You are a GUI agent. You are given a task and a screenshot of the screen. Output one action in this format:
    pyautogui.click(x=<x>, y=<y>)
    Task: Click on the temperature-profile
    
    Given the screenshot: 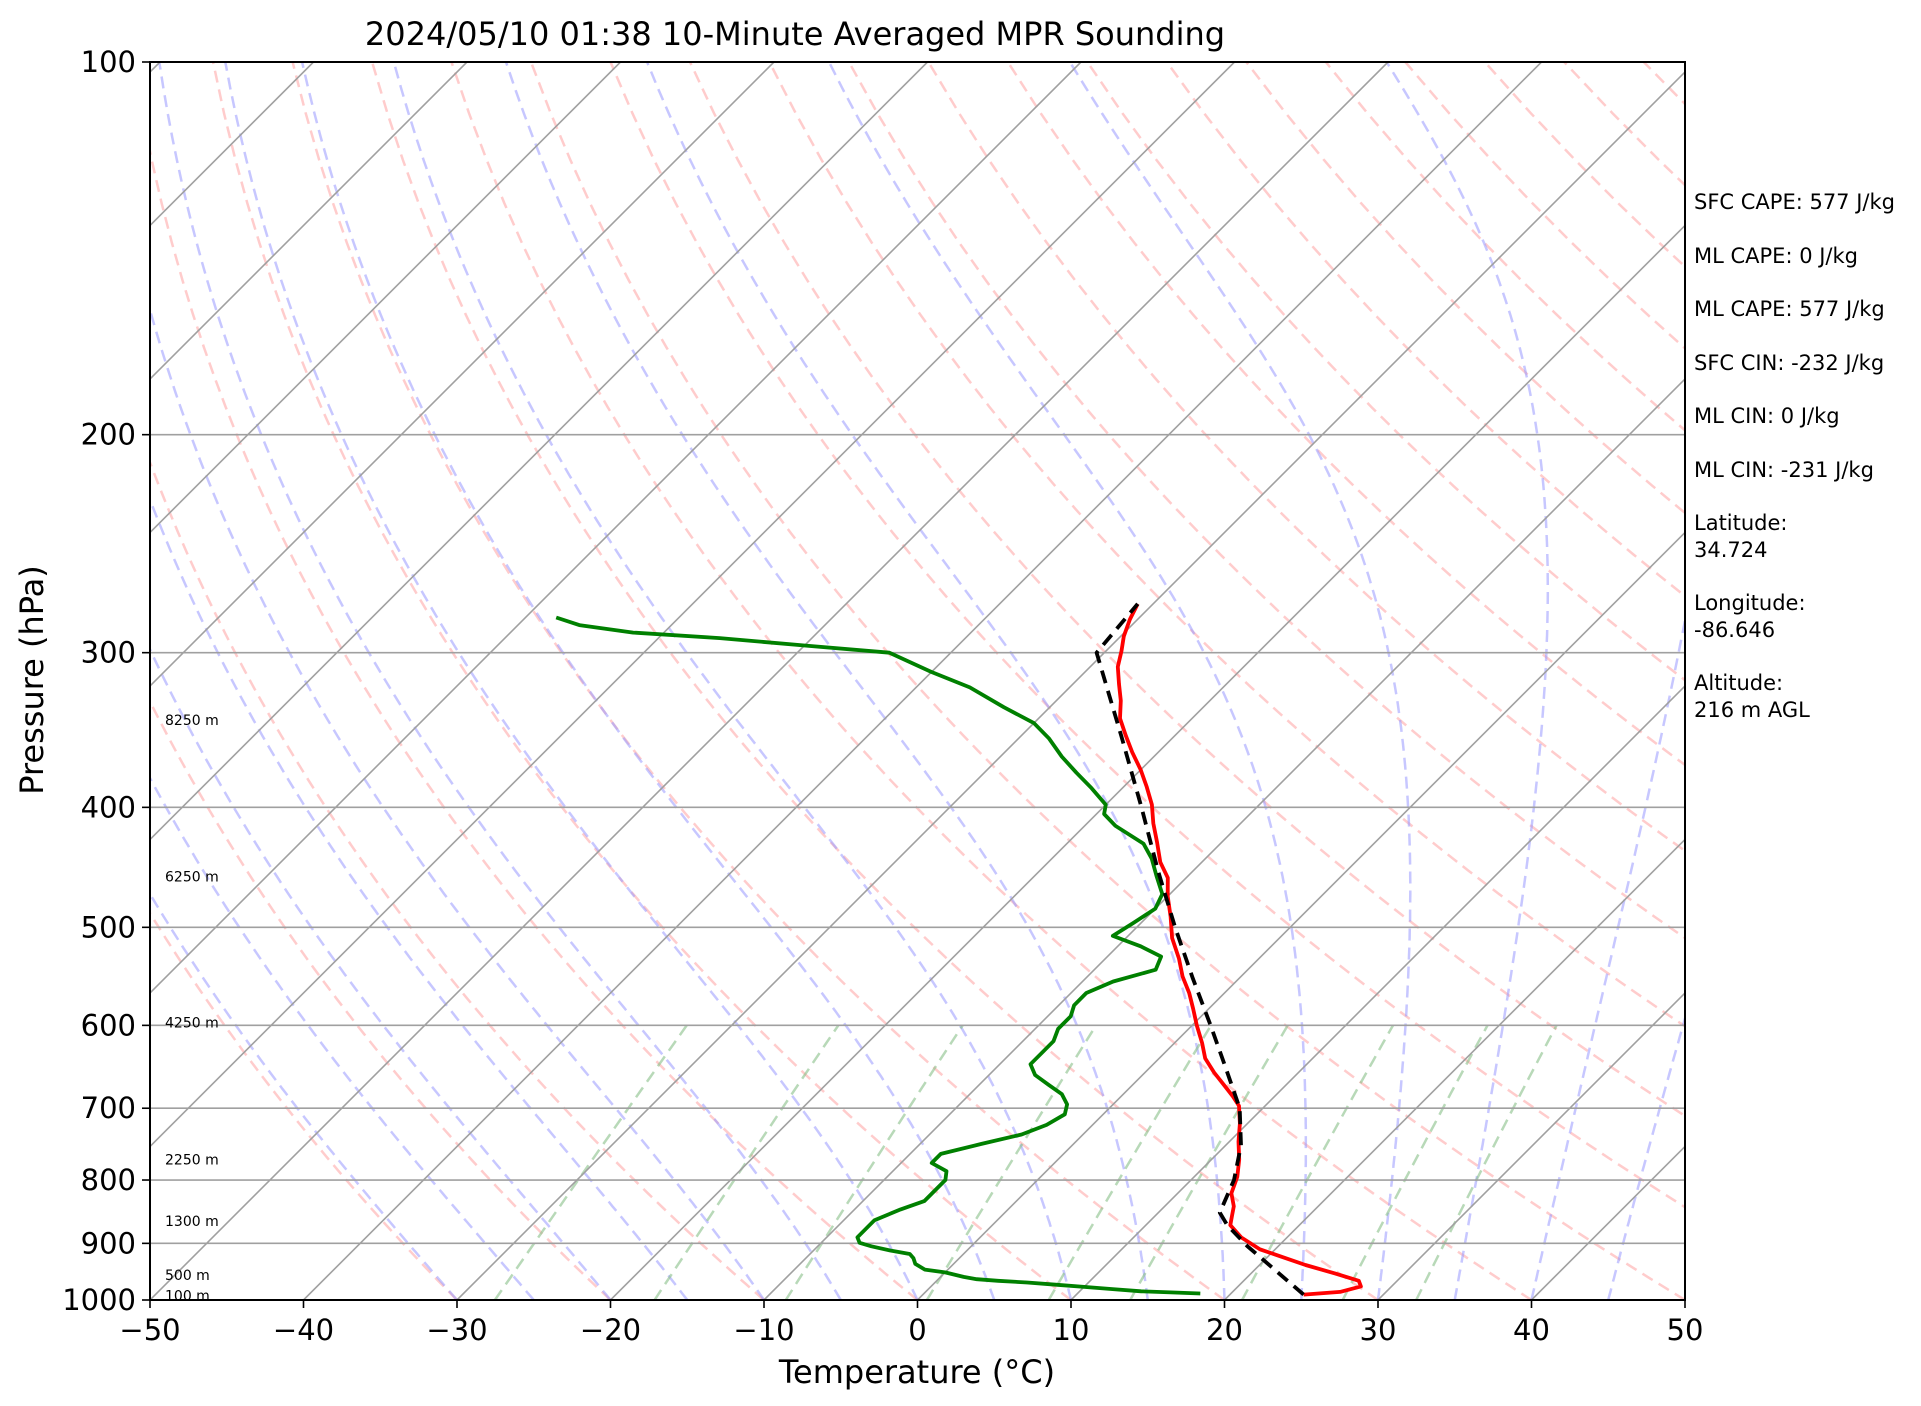 What is the action you would take?
    pyautogui.click(x=1239, y=950)
    